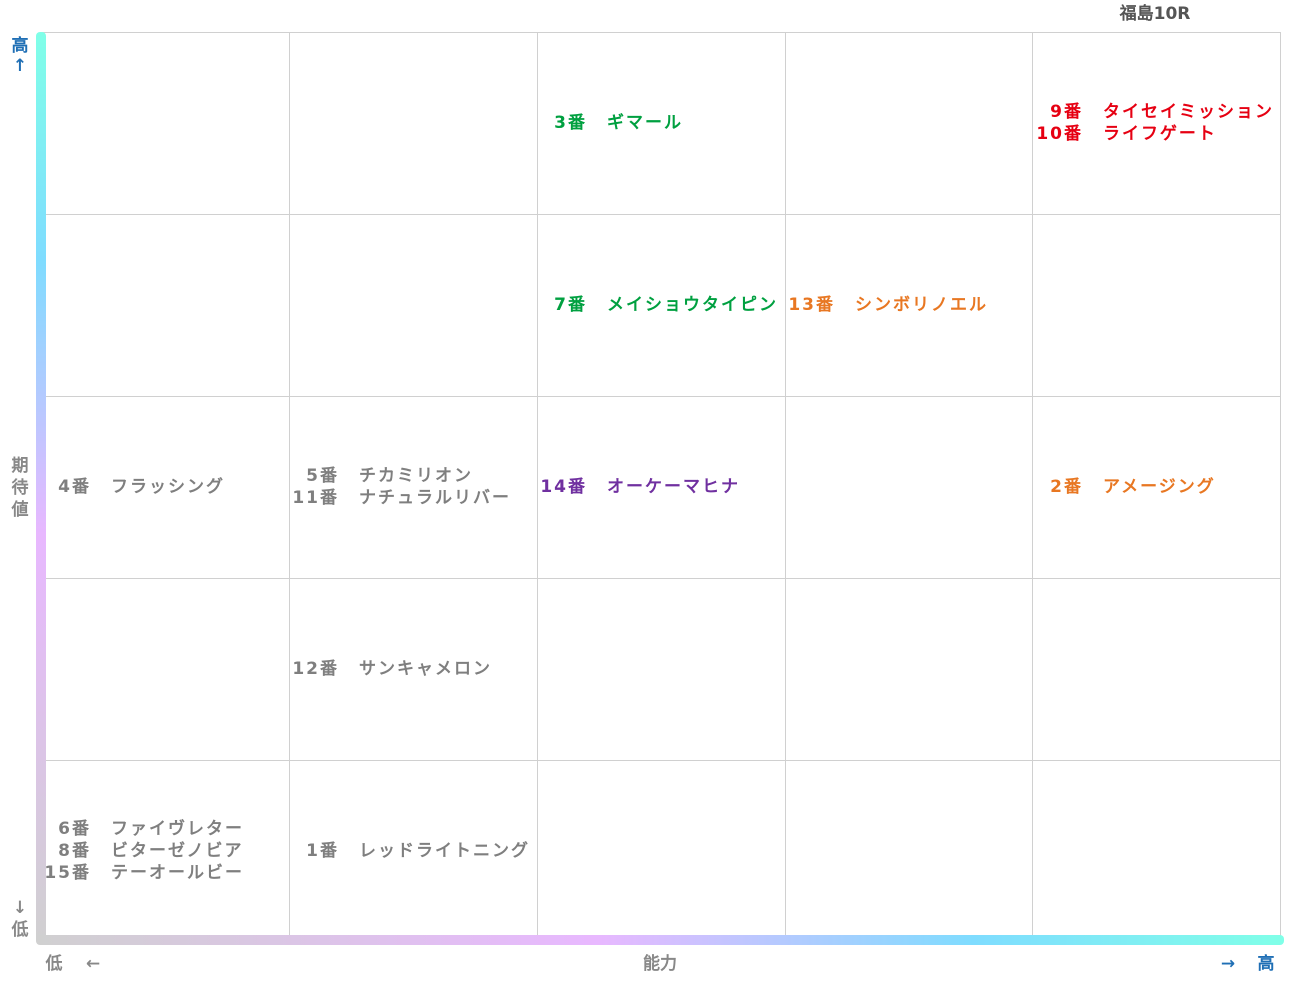 Image resolution: width=1291 pixels, height=983 pixels. What do you see at coordinates (1188, 112) in the screenshot?
I see `entry-name: タイセイミッション` at bounding box center [1188, 112].